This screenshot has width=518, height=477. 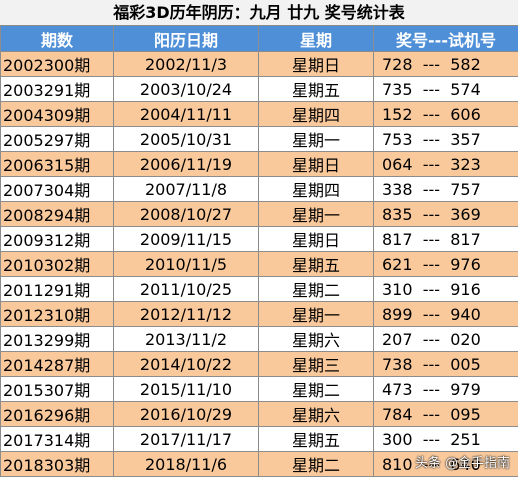 What do you see at coordinates (446, 414) in the screenshot?
I see `draw-cell: 784 --- 095` at bounding box center [446, 414].